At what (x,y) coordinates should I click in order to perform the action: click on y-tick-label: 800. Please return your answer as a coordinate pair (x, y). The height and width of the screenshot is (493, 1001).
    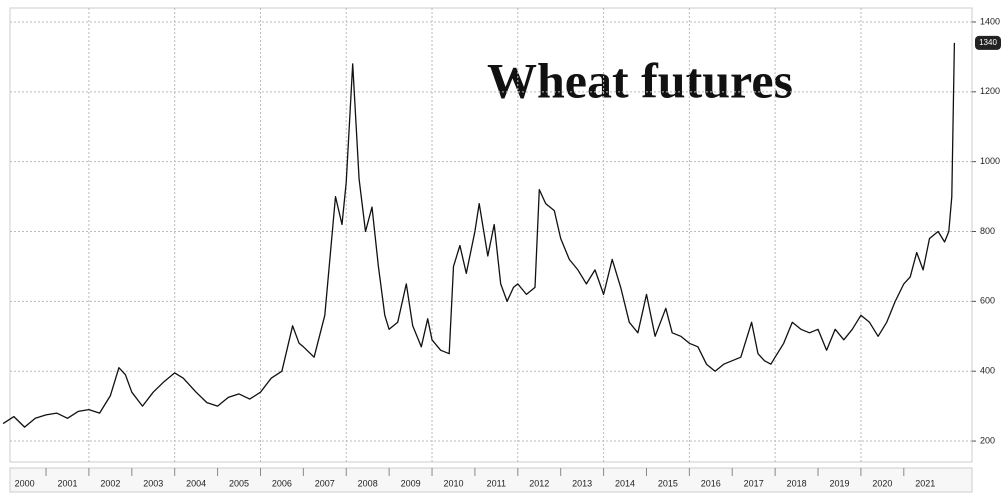
    Looking at the image, I should click on (987, 231).